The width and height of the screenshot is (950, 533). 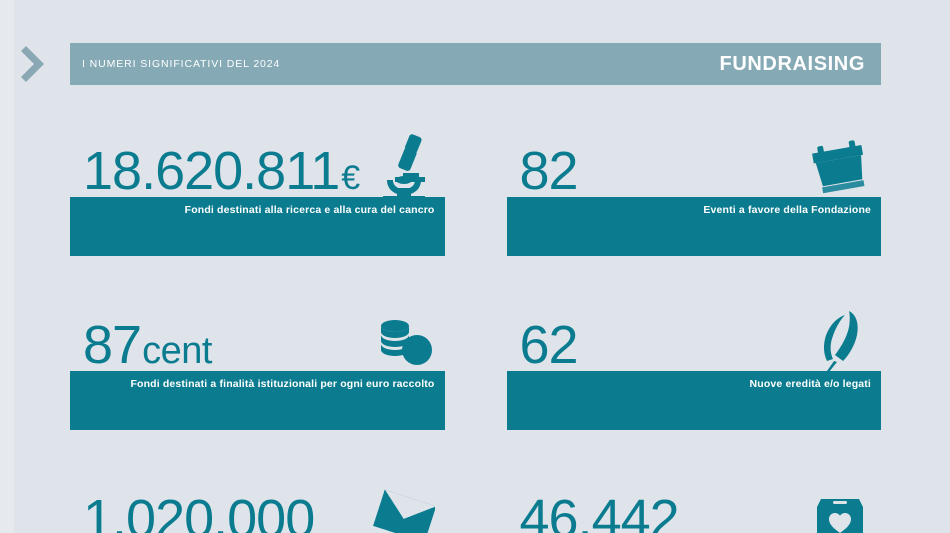 I want to click on stat-value: 62, so click(x=549, y=345).